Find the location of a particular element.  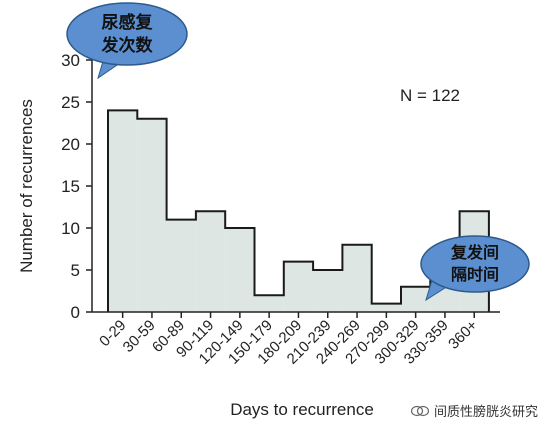

callout-2-line1: 复发间 is located at coordinates (474, 252).